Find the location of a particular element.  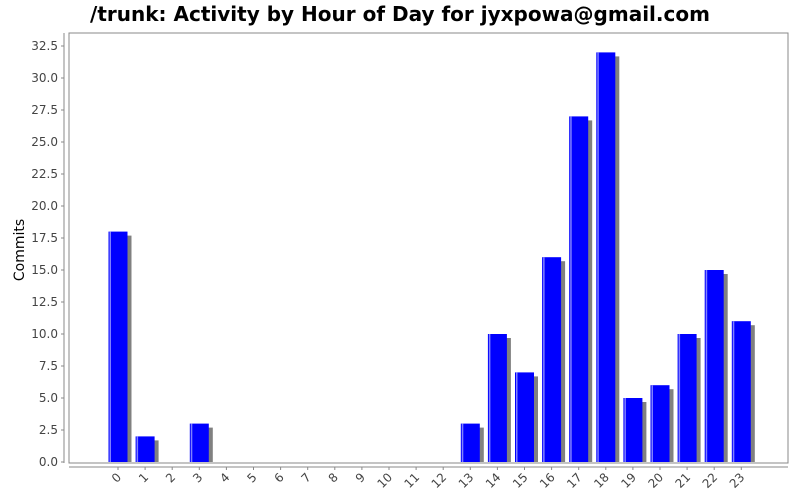

y-tick-label: 20.0 is located at coordinates (44, 206).